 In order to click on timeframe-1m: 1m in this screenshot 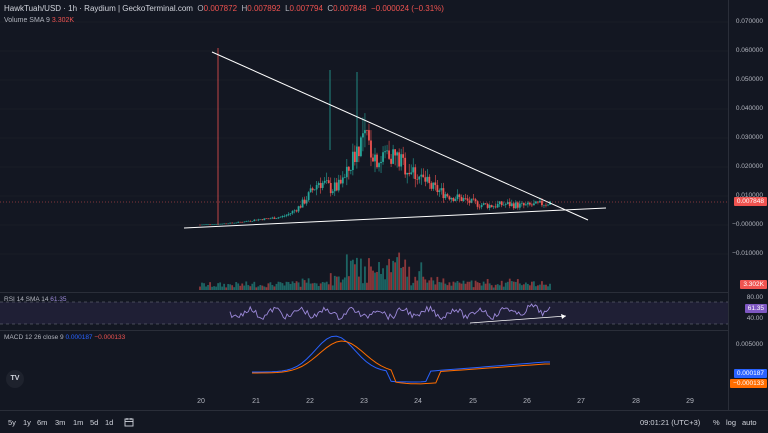, I will do `click(78, 422)`.